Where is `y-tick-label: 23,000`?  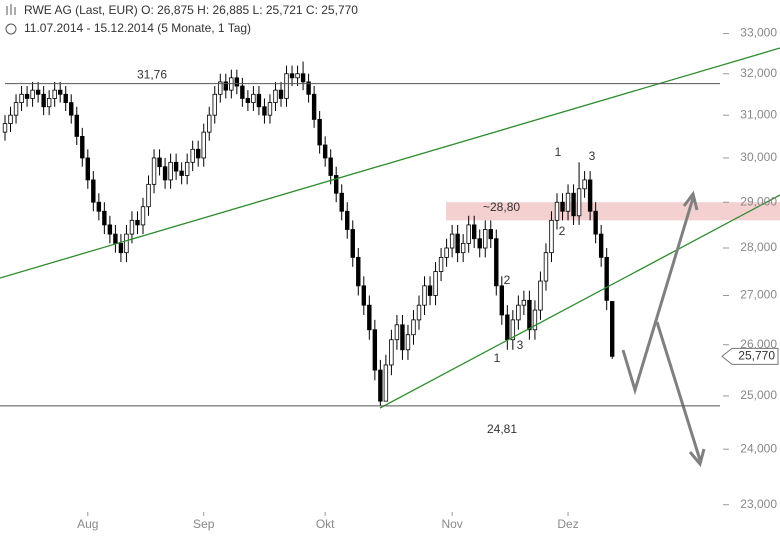 y-tick-label: 23,000 is located at coordinates (758, 504).